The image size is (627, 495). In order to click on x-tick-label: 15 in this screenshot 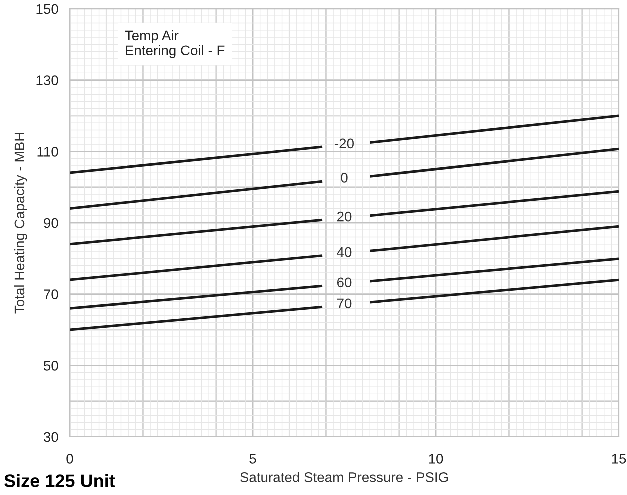, I will do `click(619, 459)`.